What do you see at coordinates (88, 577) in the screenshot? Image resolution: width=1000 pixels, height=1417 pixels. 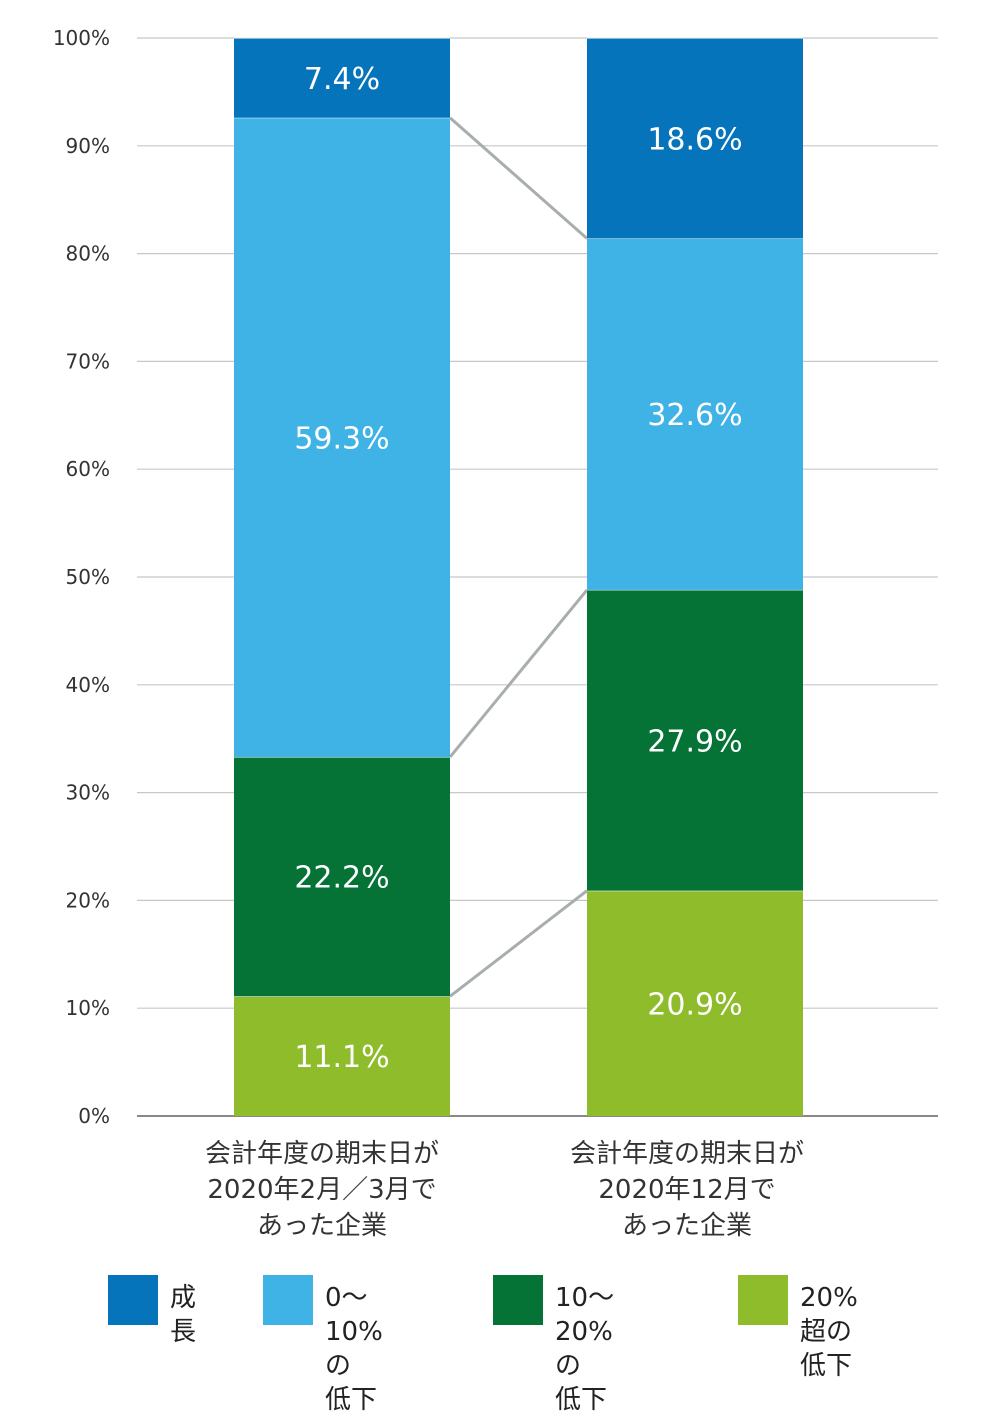 I see `y-tick-label: 50%` at bounding box center [88, 577].